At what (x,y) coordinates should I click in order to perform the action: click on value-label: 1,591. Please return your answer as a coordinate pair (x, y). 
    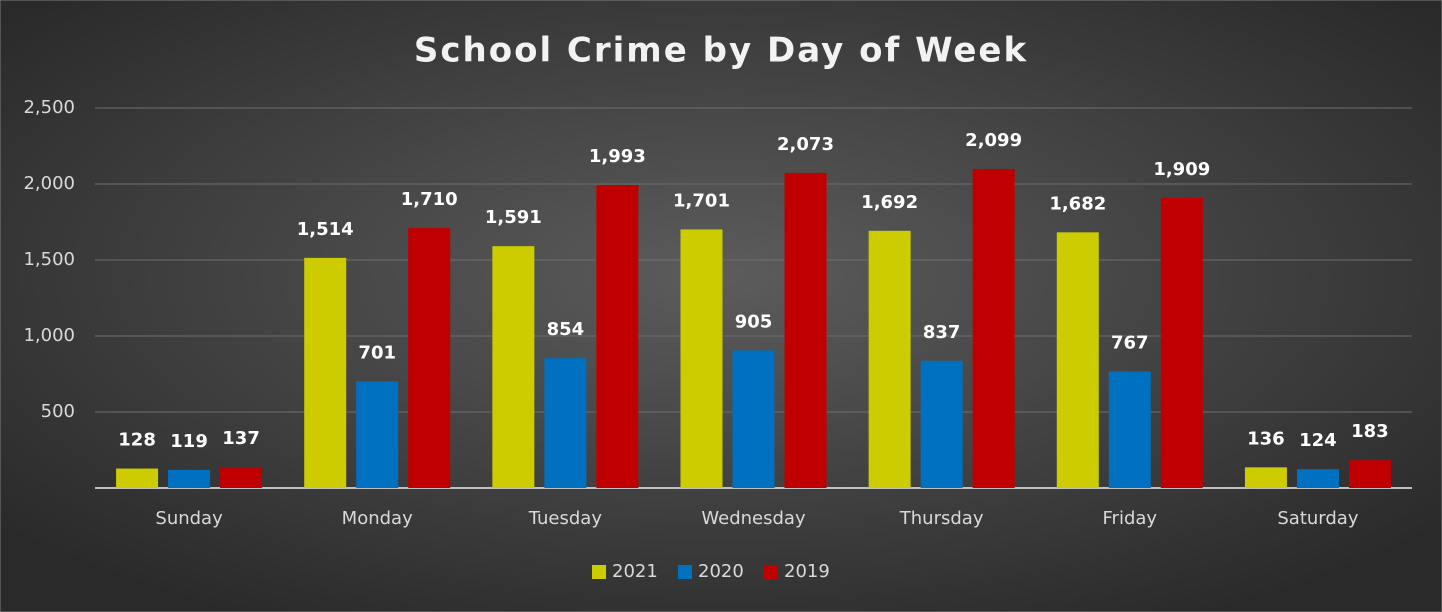
    Looking at the image, I should click on (513, 217).